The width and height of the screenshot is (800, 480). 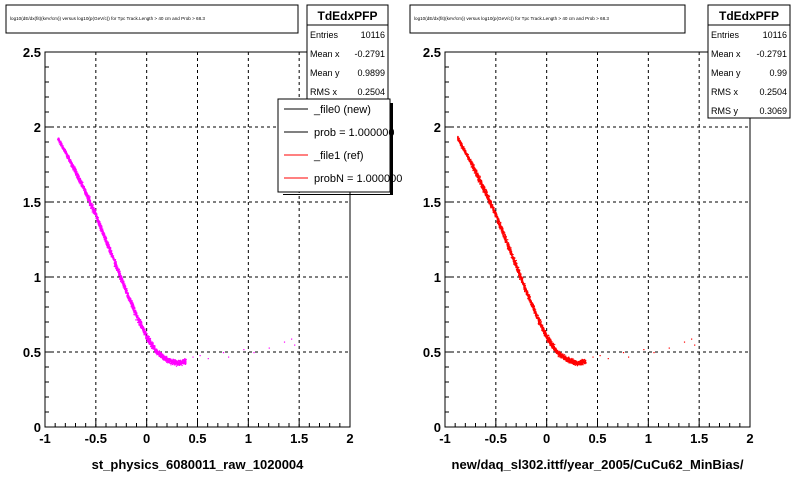 I want to click on y-tick-label: 0, so click(x=437, y=427).